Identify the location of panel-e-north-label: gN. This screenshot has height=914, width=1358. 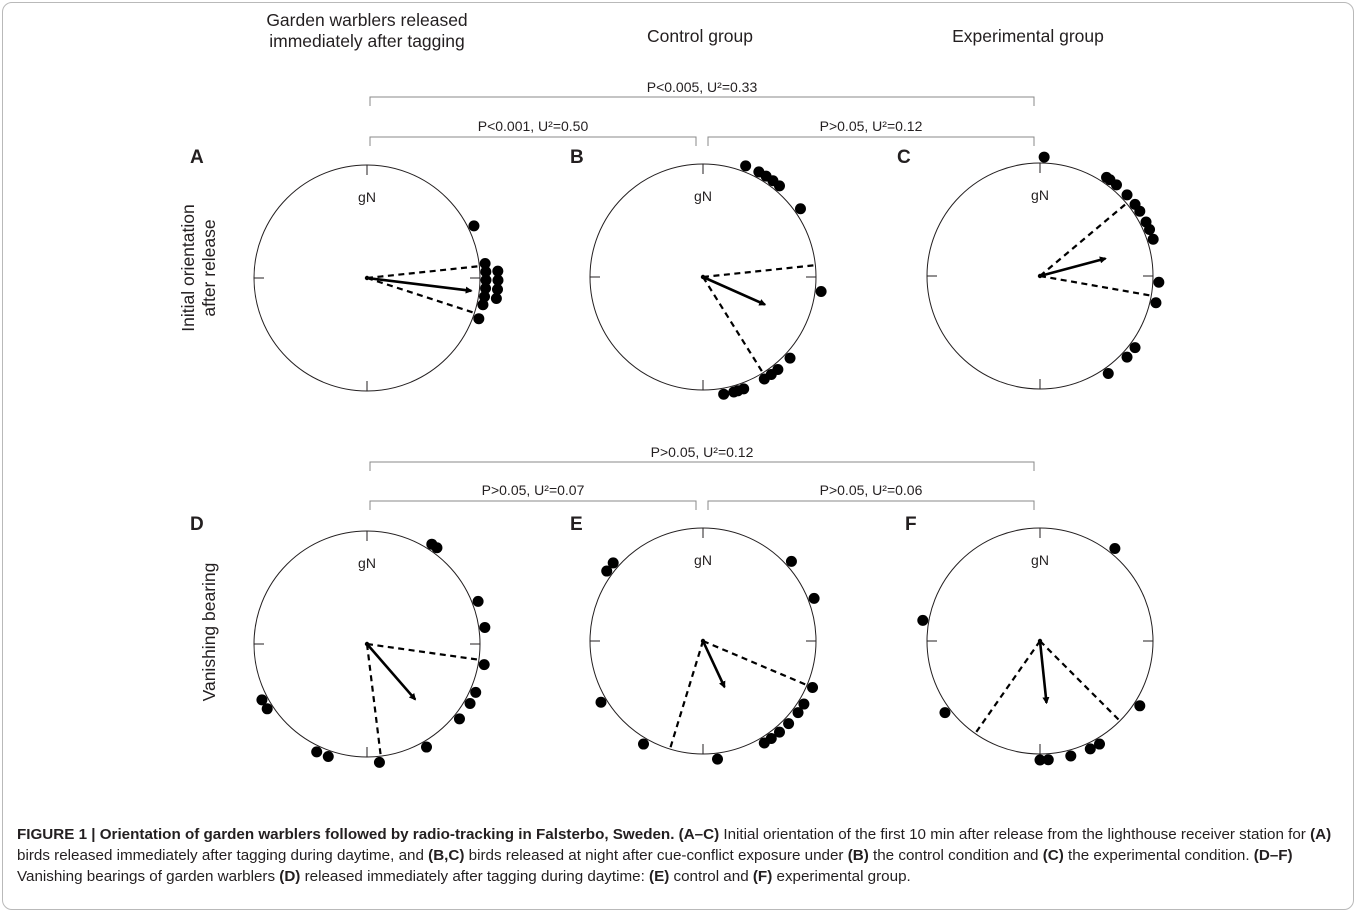
(703, 560).